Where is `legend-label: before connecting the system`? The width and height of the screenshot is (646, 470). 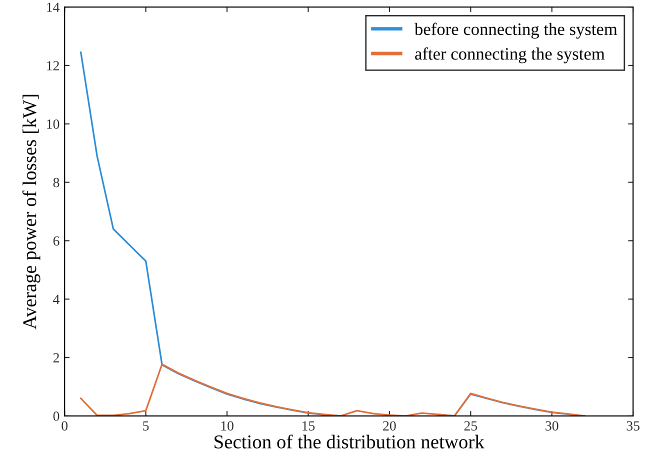 legend-label: before connecting the system is located at coordinates (516, 30).